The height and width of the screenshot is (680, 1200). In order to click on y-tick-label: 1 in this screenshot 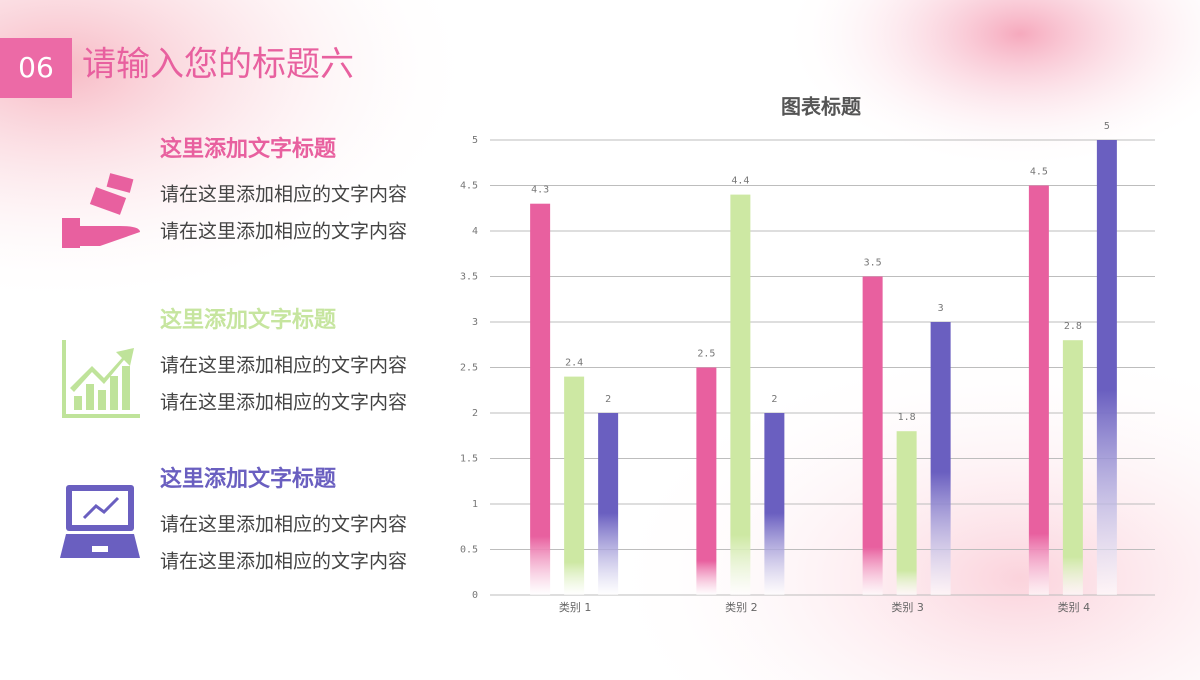, I will do `click(475, 504)`.